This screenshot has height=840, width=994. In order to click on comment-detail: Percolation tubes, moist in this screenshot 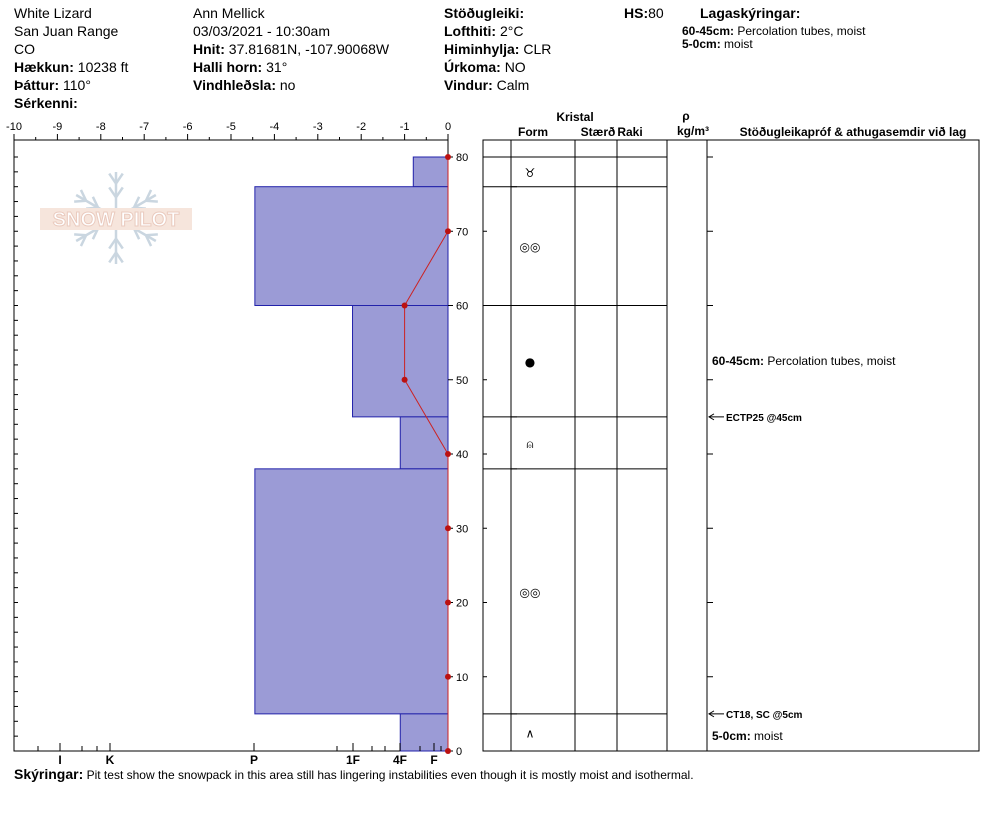, I will do `click(830, 361)`.